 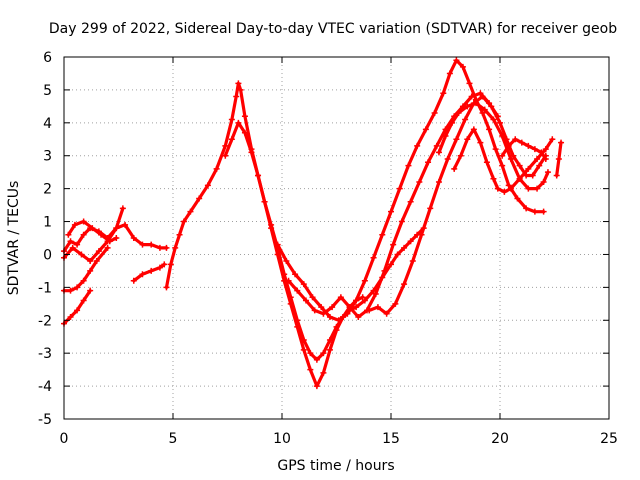 I want to click on x-tick-label: 0, so click(x=64, y=439).